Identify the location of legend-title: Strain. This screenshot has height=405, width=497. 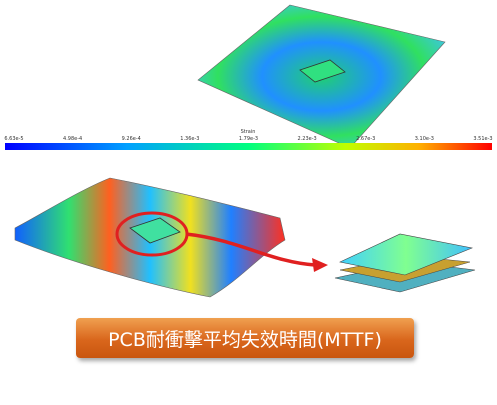
(248, 132).